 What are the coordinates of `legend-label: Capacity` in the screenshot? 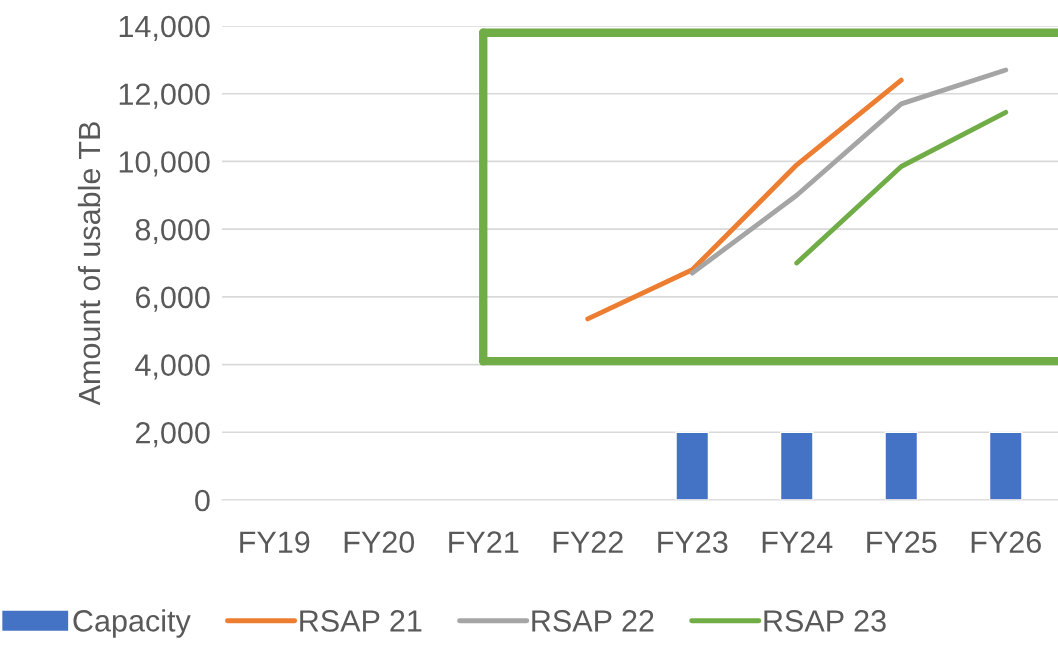 It's located at (132, 623).